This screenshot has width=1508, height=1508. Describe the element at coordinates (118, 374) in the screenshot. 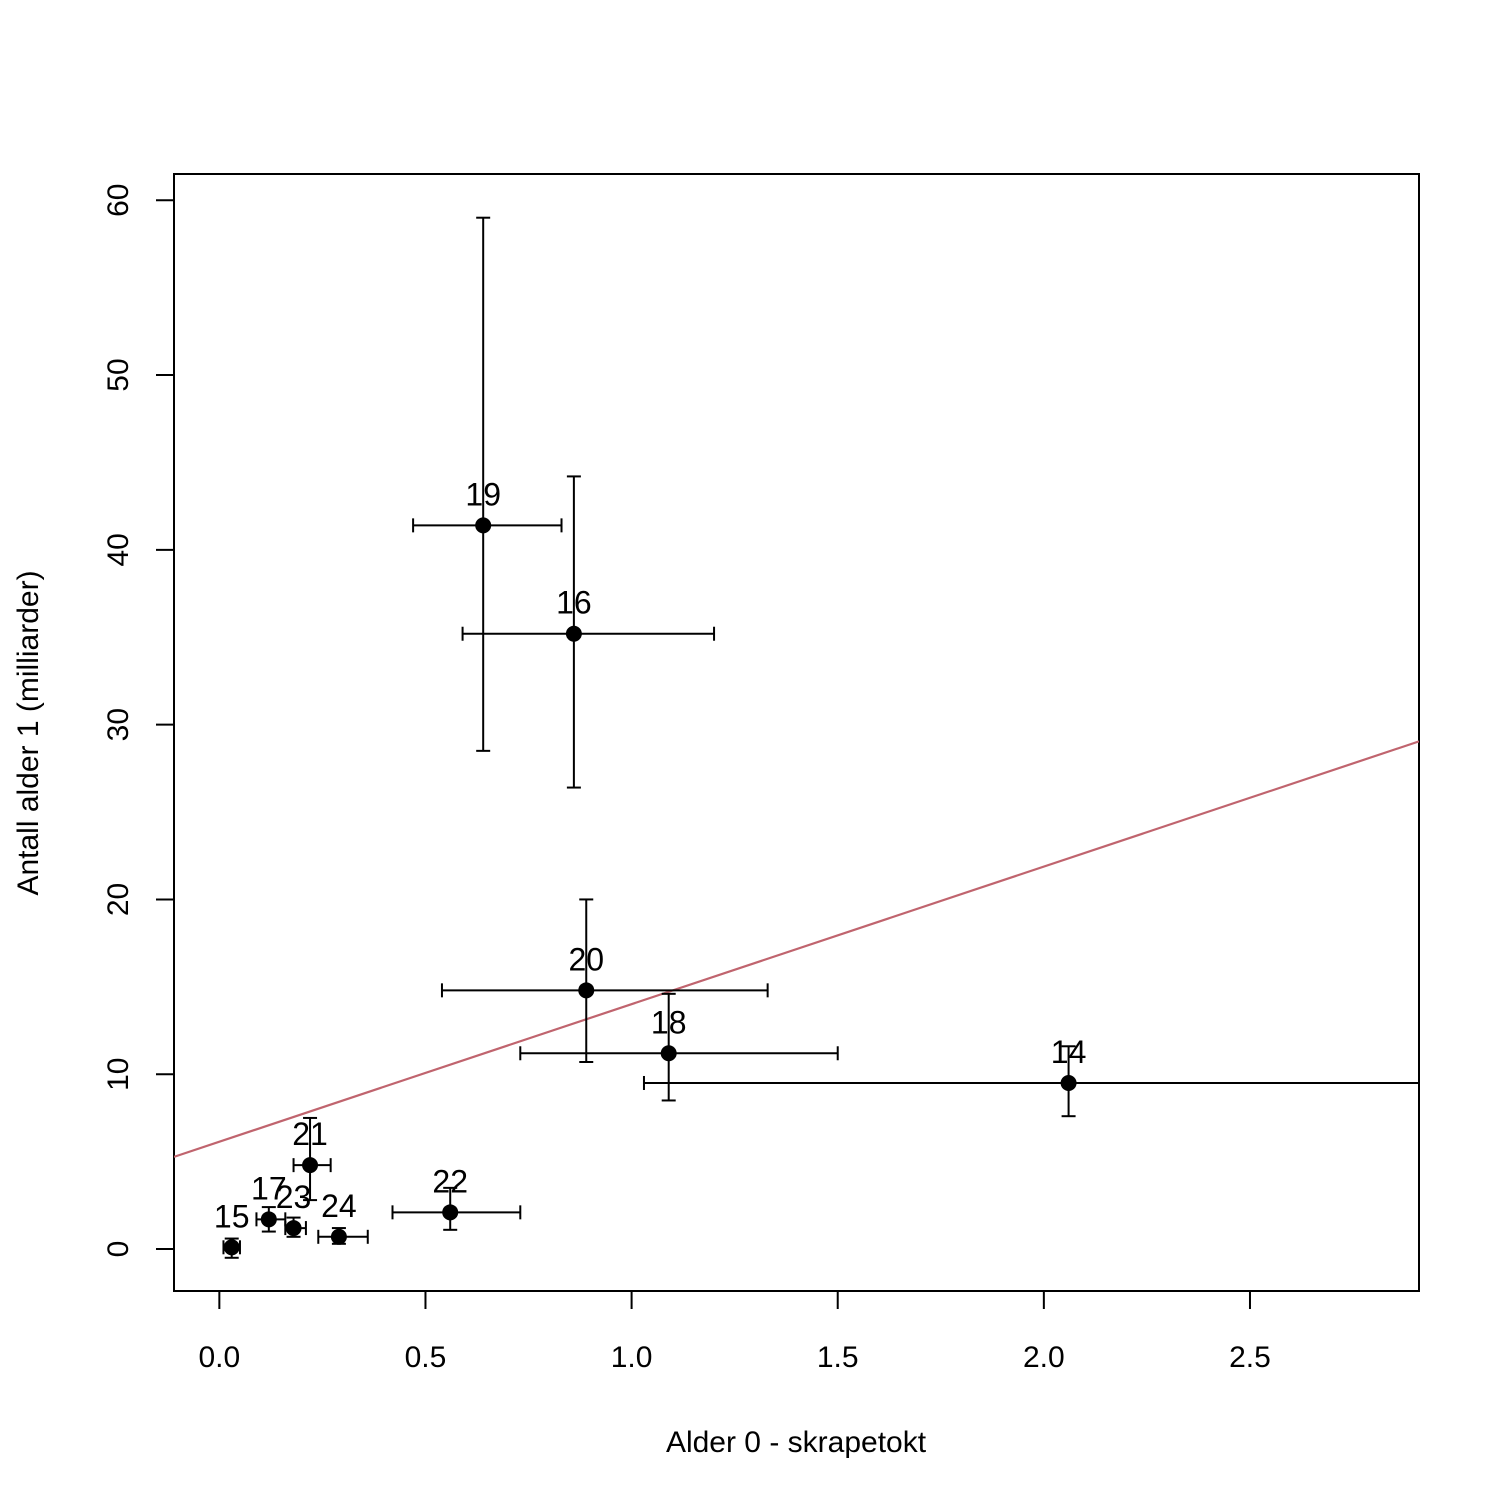

I see `y-tick-label: 50` at that location.